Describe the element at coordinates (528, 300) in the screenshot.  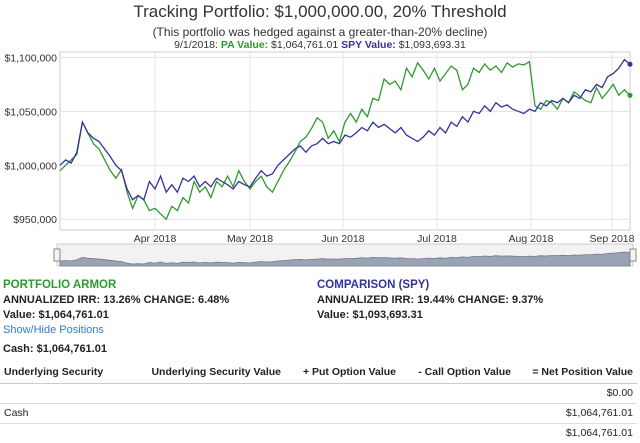
I see `spy-change: 9.37%` at that location.